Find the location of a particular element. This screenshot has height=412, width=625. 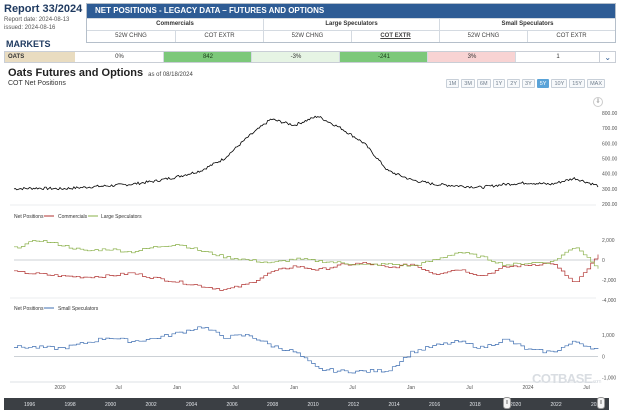

price-y-tick: 500.00 is located at coordinates (610, 160).